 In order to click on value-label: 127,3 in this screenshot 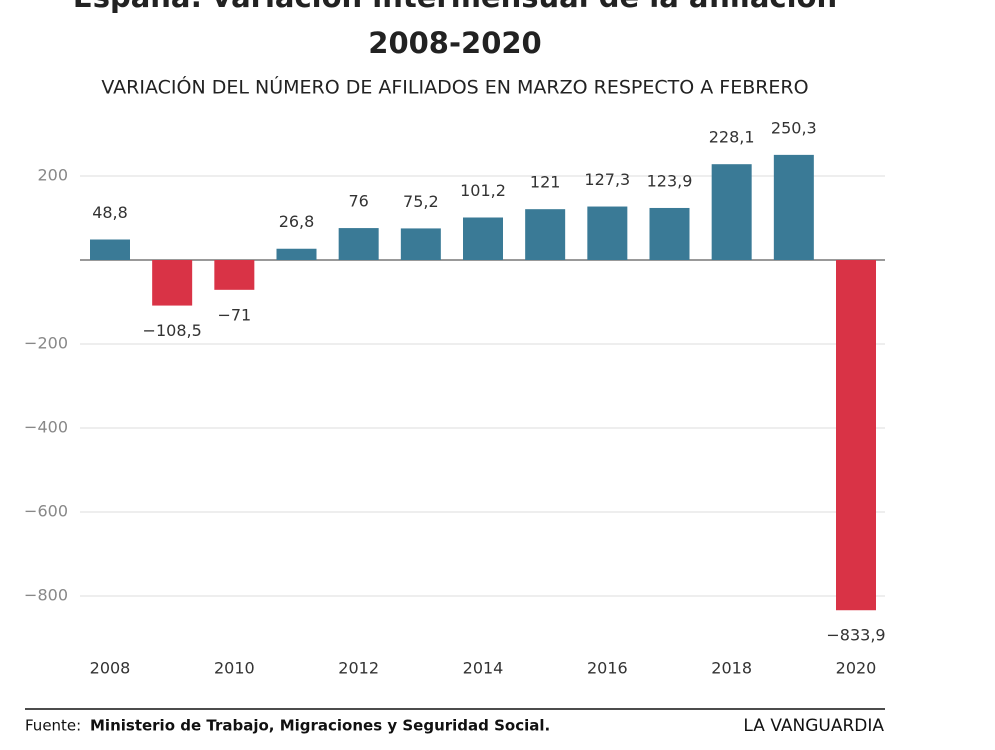, I will do `click(607, 179)`.